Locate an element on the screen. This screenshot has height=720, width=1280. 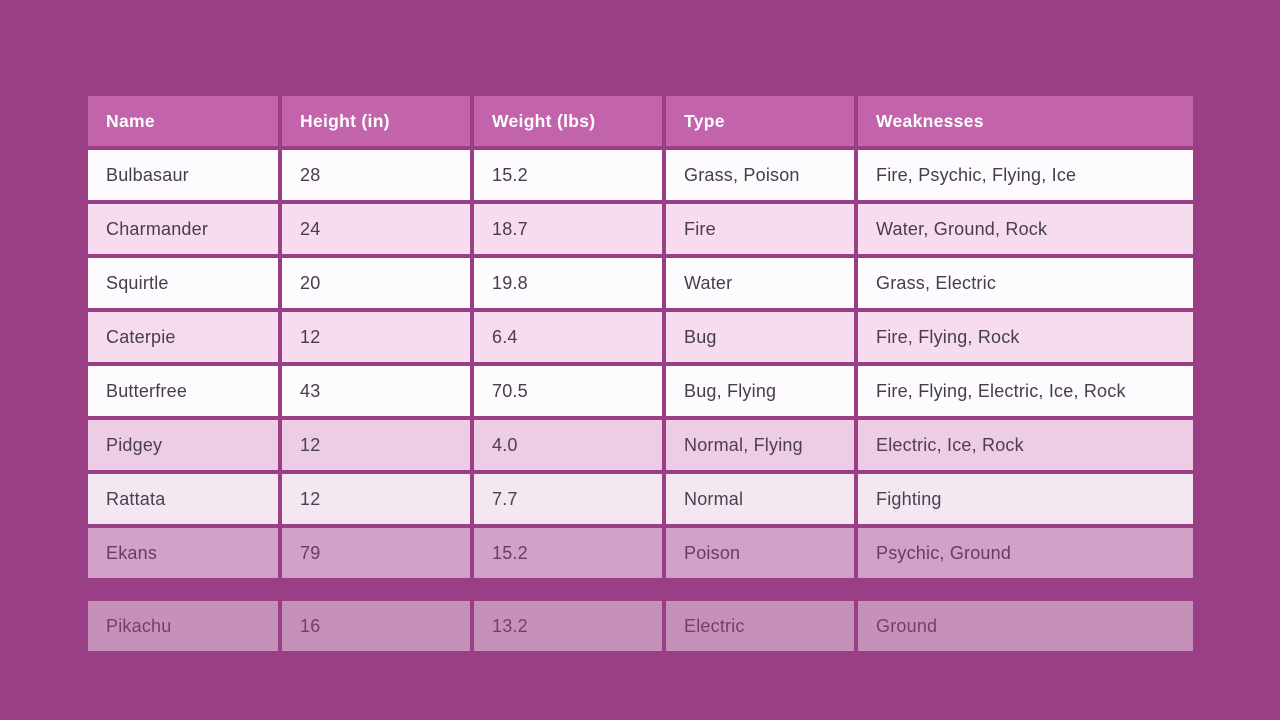
cell-weaknesses: Fire, Psychic, Flying, Ice is located at coordinates (1025, 175).